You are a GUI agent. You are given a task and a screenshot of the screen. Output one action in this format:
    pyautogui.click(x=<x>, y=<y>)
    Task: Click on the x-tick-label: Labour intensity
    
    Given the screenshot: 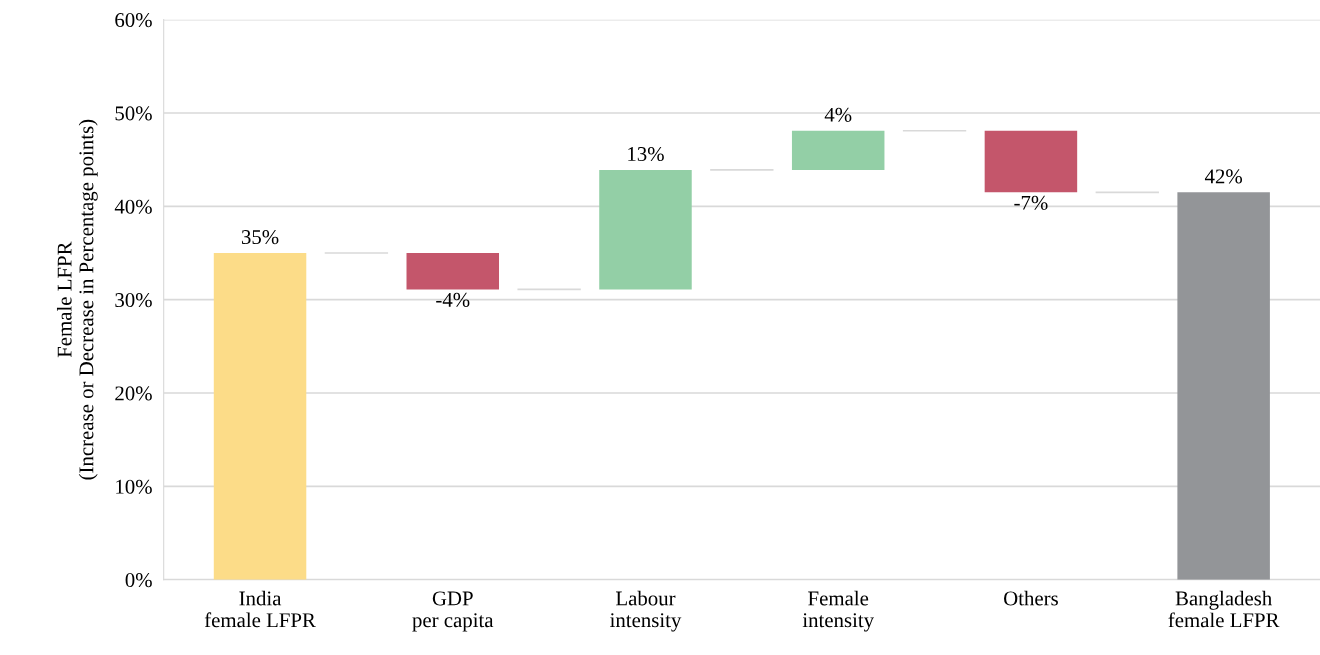 What is the action you would take?
    pyautogui.click(x=646, y=611)
    